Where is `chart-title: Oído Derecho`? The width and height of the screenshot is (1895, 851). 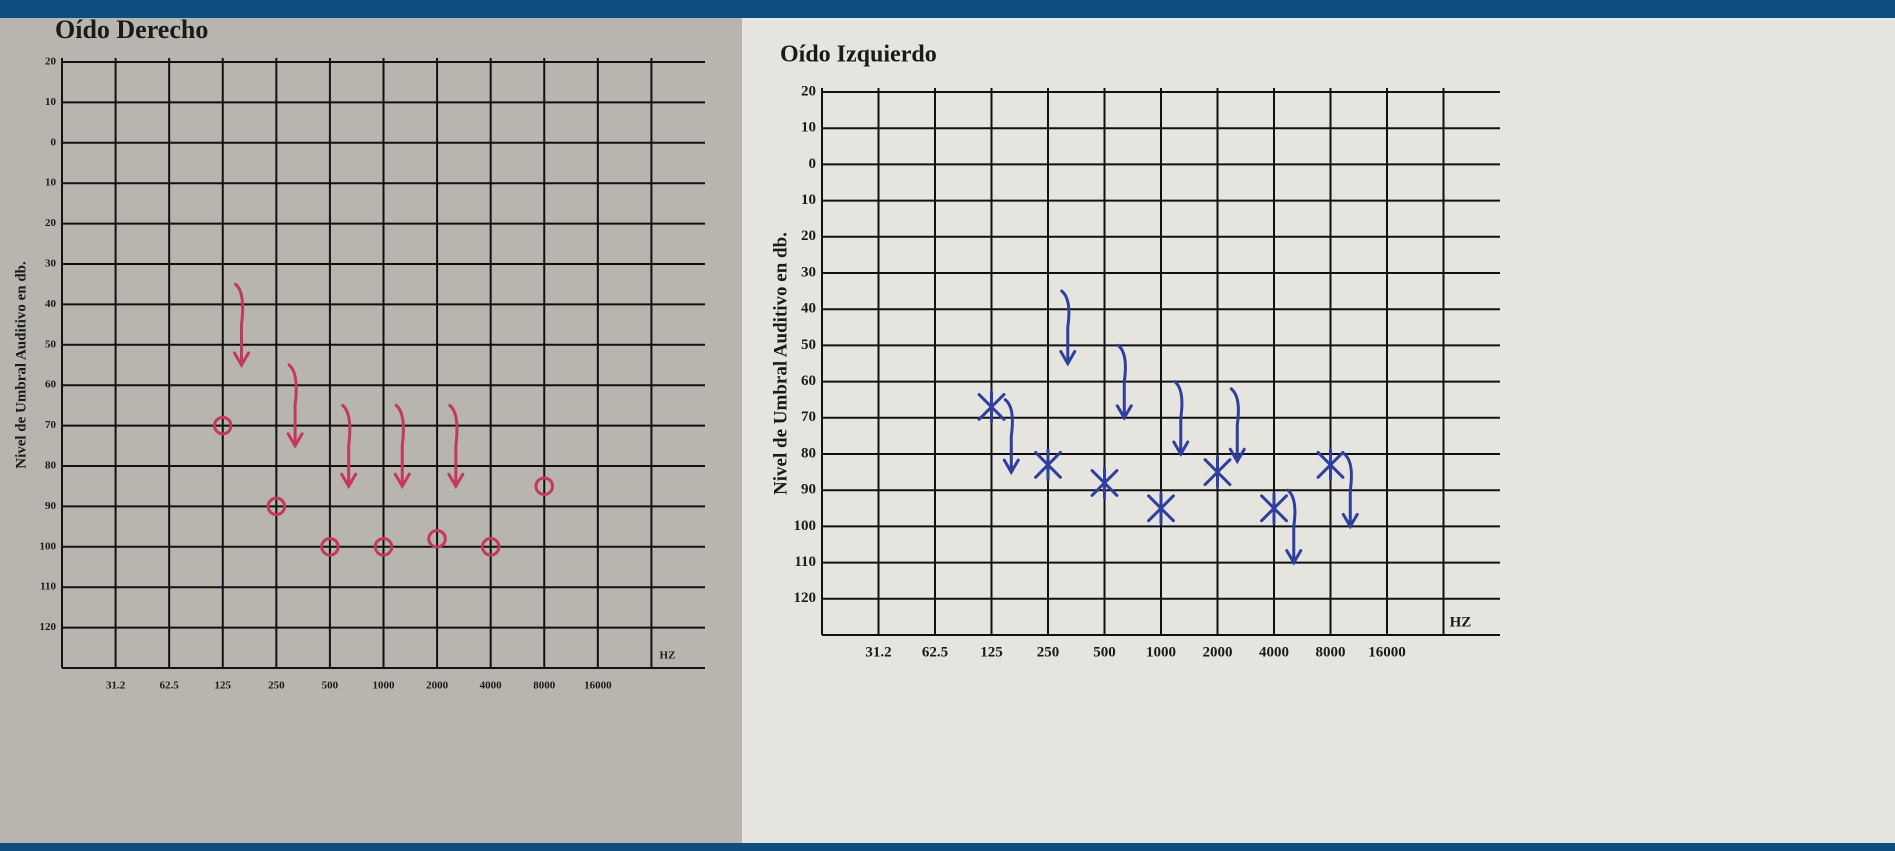
chart-title: Oído Derecho is located at coordinates (131, 29).